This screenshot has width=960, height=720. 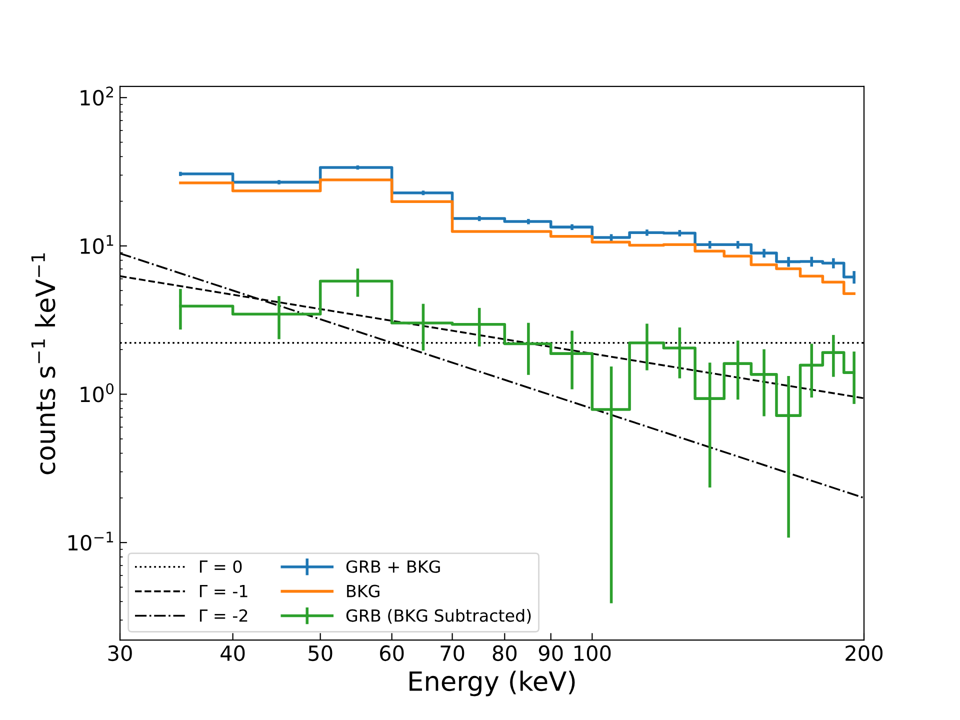 I want to click on legend-label: Γ = 0, so click(x=221, y=566).